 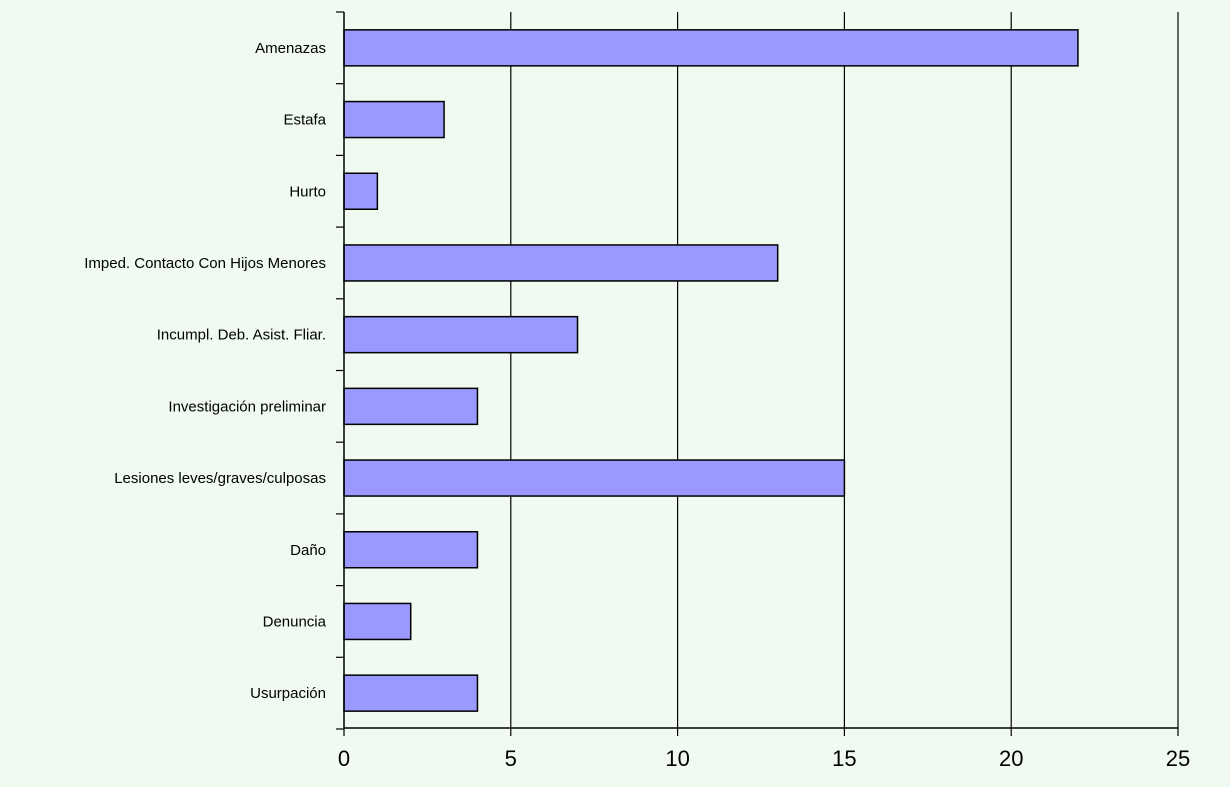 What do you see at coordinates (844, 758) in the screenshot?
I see `x-tick-label: 15` at bounding box center [844, 758].